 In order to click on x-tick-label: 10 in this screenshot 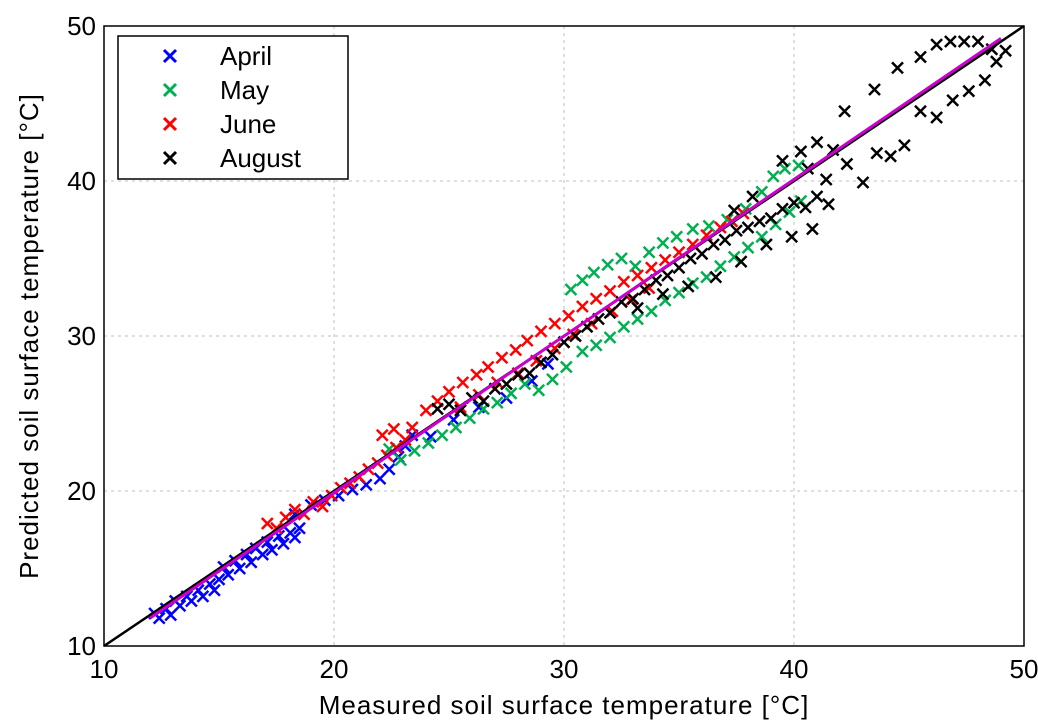, I will do `click(104, 669)`.